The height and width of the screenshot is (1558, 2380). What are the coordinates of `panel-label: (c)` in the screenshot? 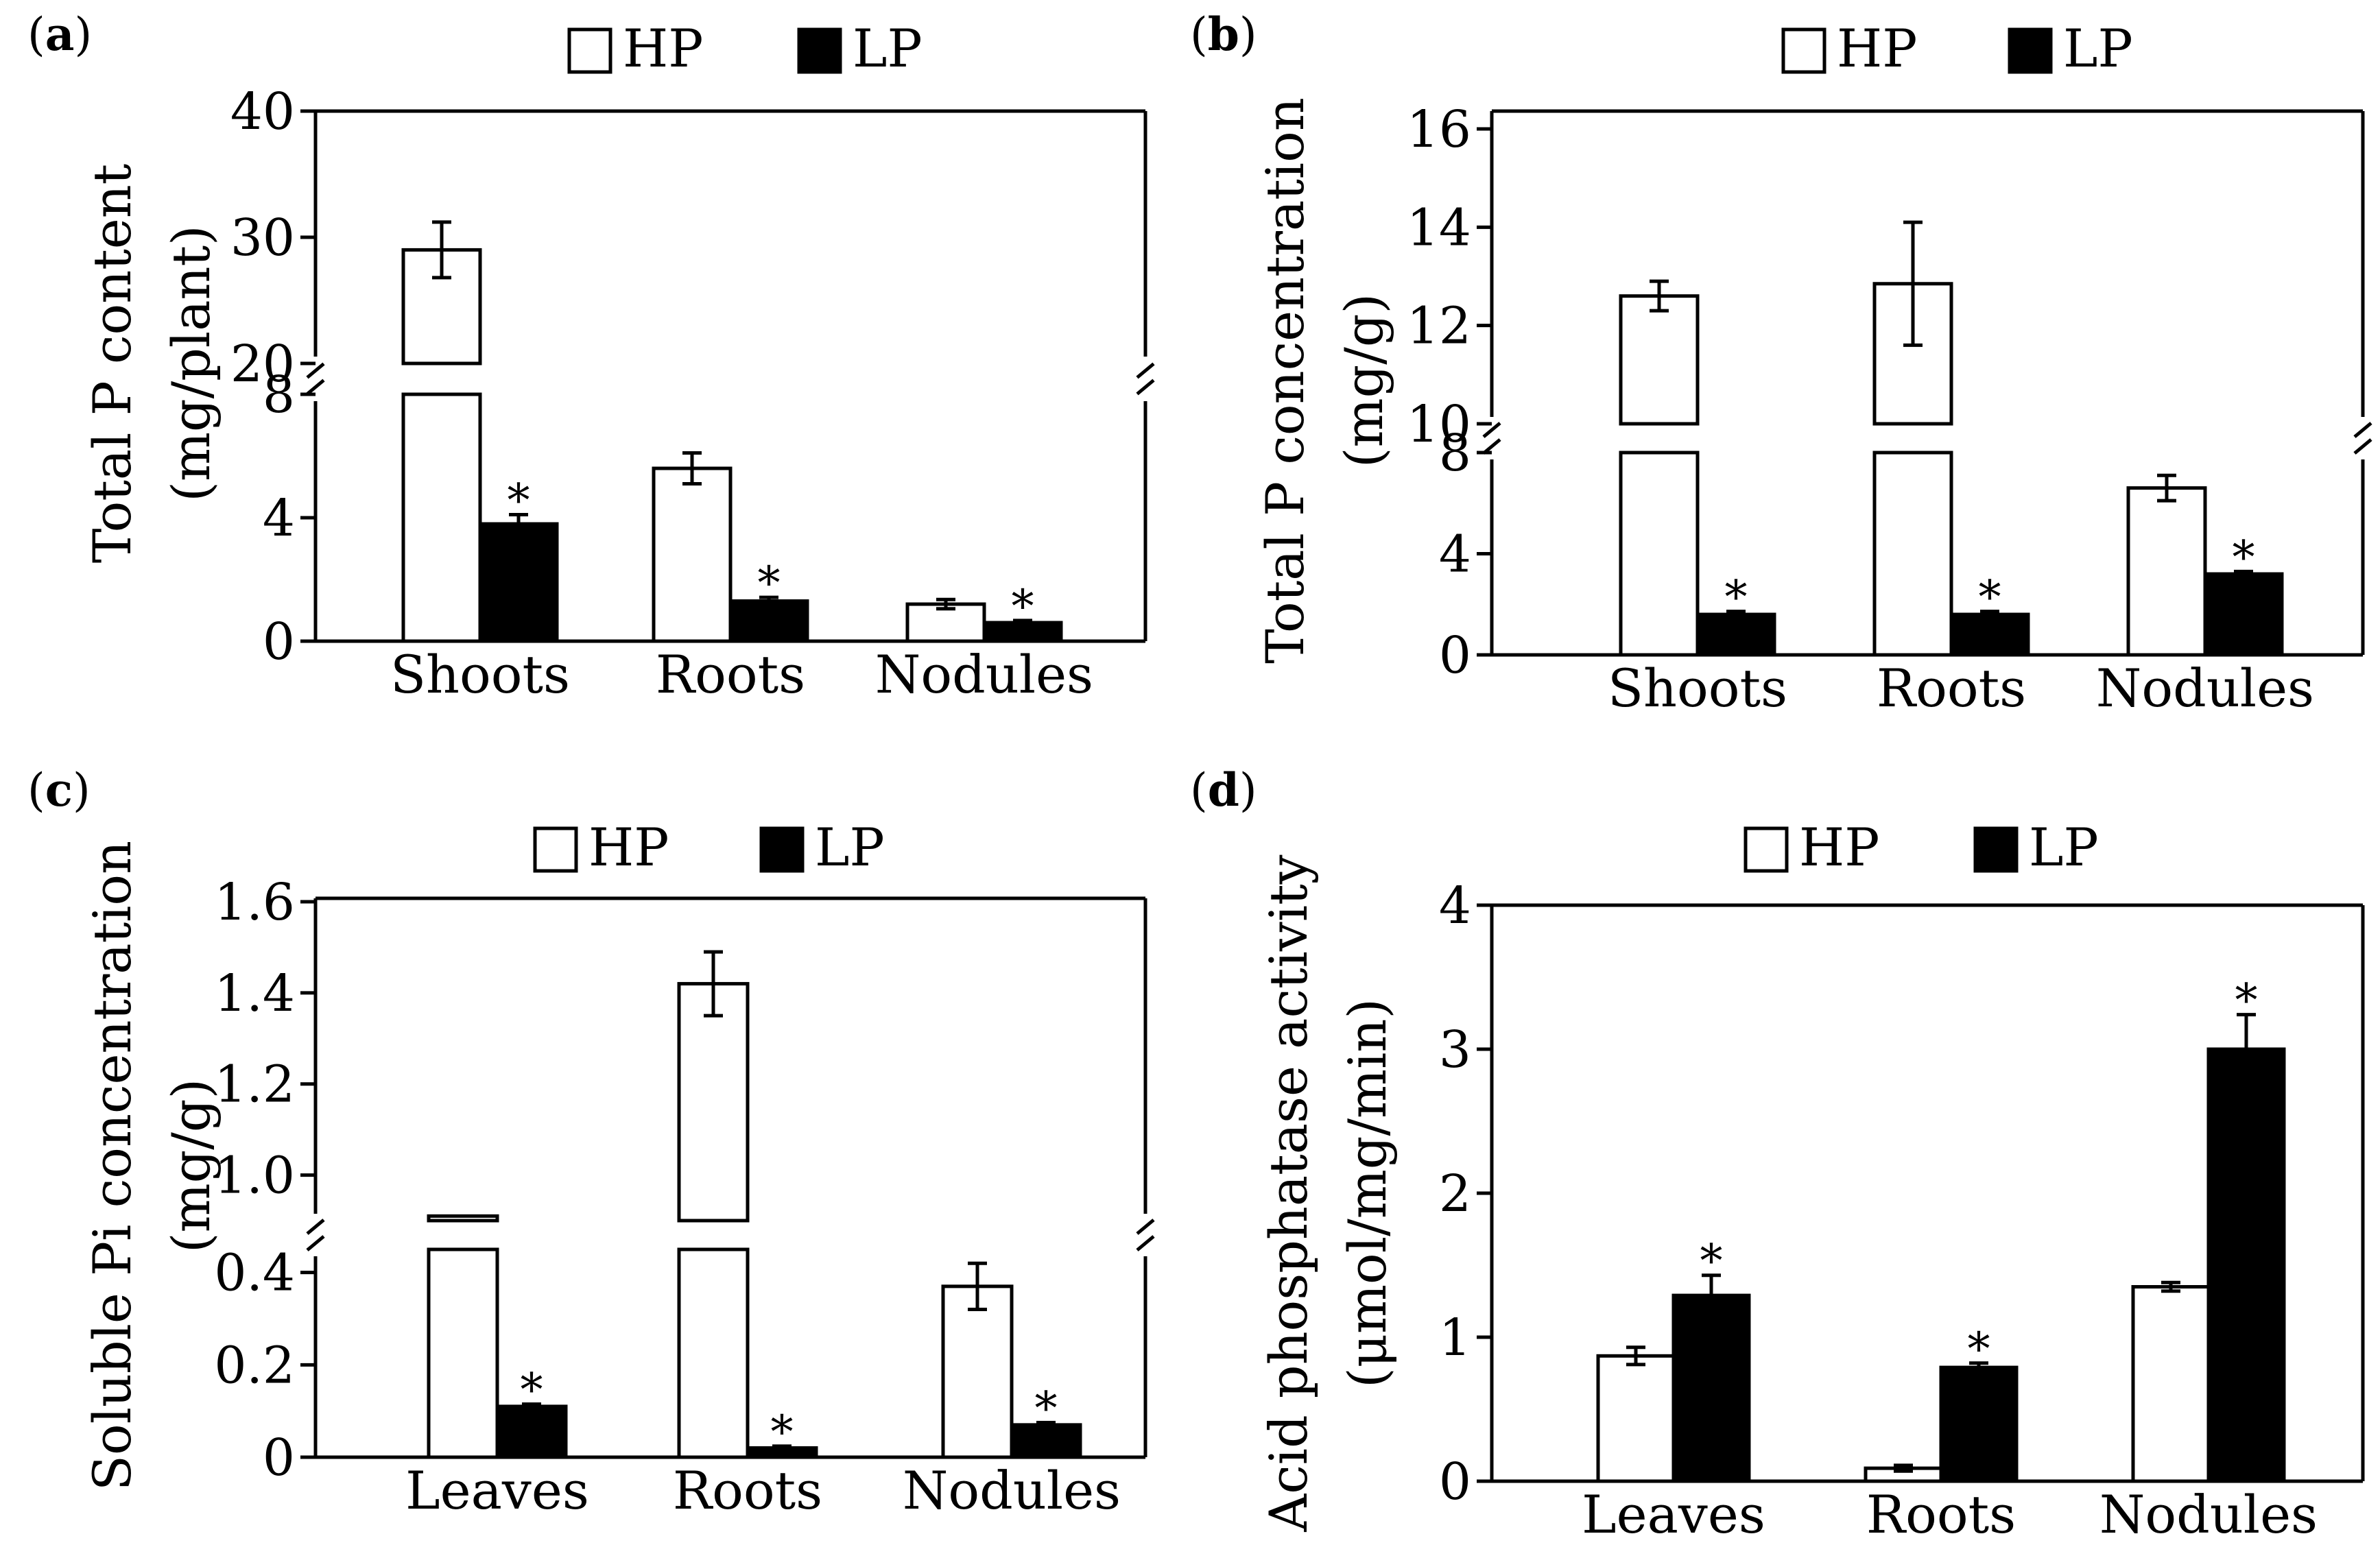 It's located at (59, 790).